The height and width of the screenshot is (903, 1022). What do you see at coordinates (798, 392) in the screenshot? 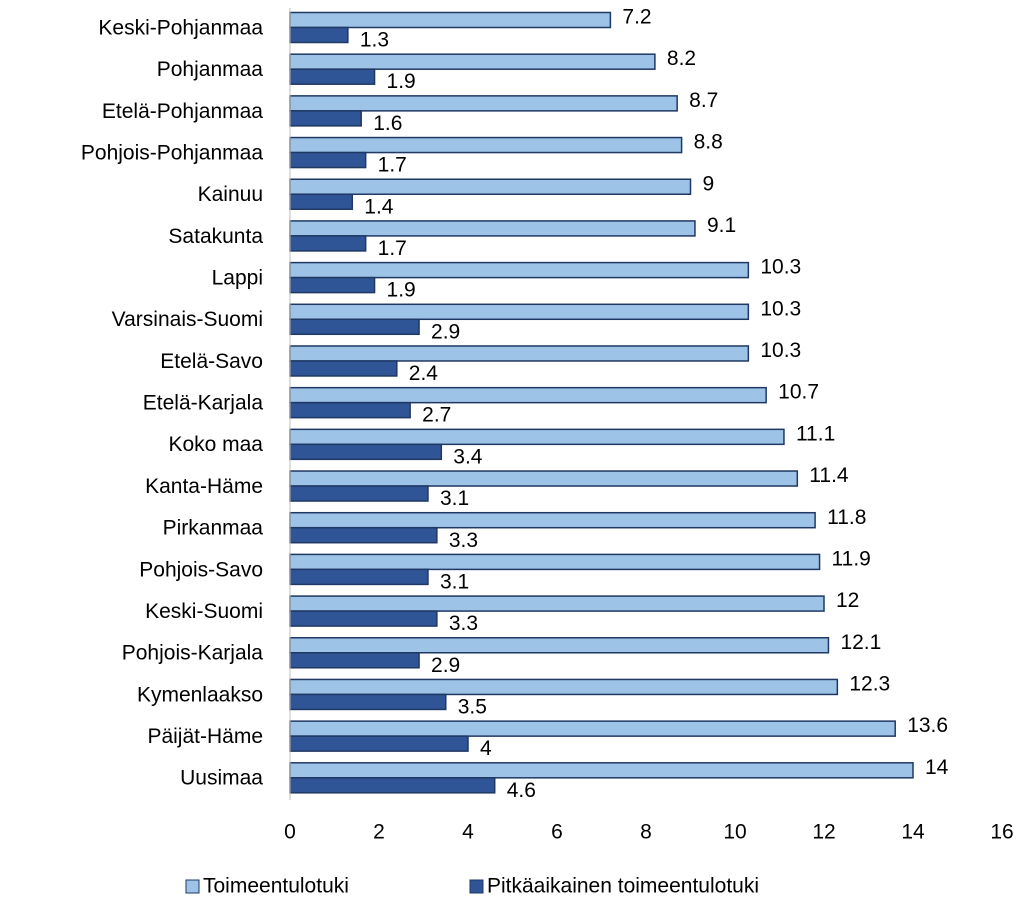
I see `data-label: 10.7` at bounding box center [798, 392].